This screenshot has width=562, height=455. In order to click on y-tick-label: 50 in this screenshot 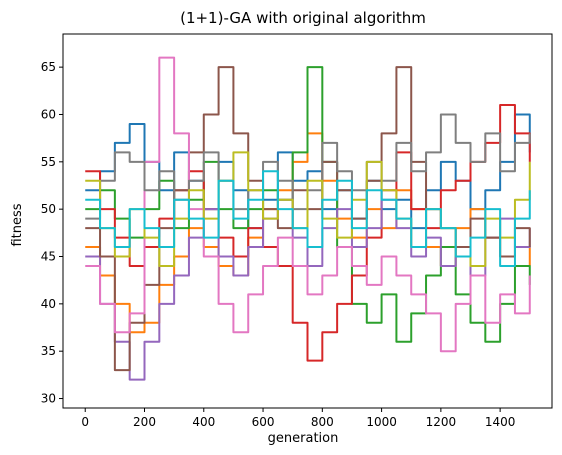, I will do `click(48, 209)`.